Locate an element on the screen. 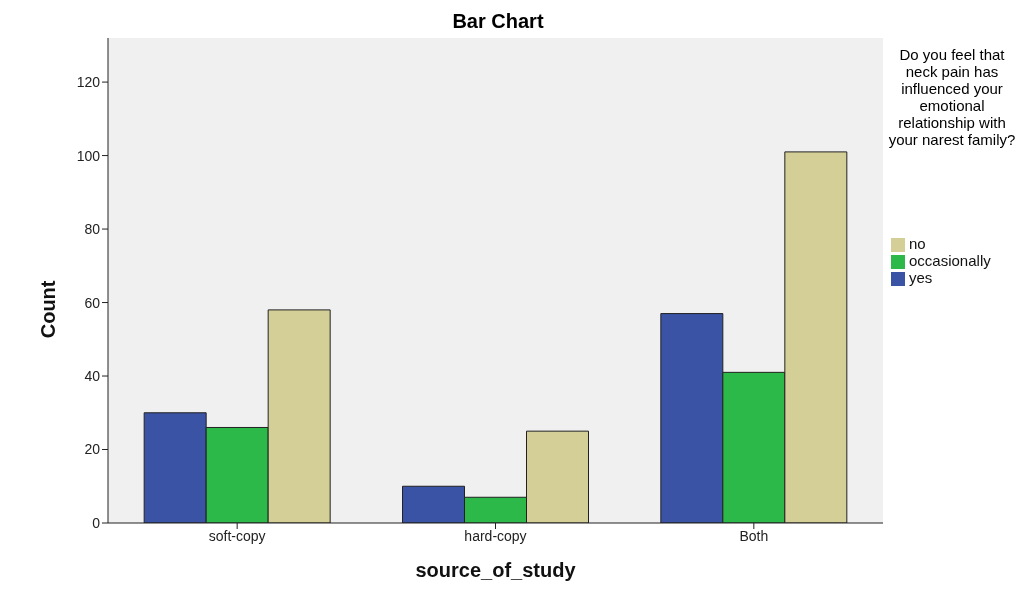 This screenshot has height=595, width=1029. legend-label: no is located at coordinates (917, 243).